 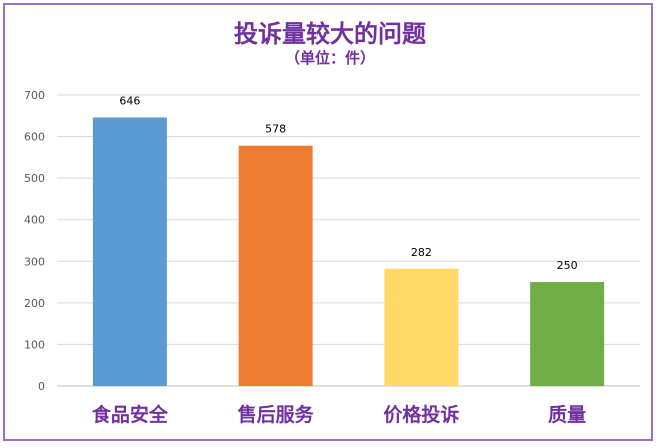 I want to click on data-label: 646, so click(x=129, y=100).